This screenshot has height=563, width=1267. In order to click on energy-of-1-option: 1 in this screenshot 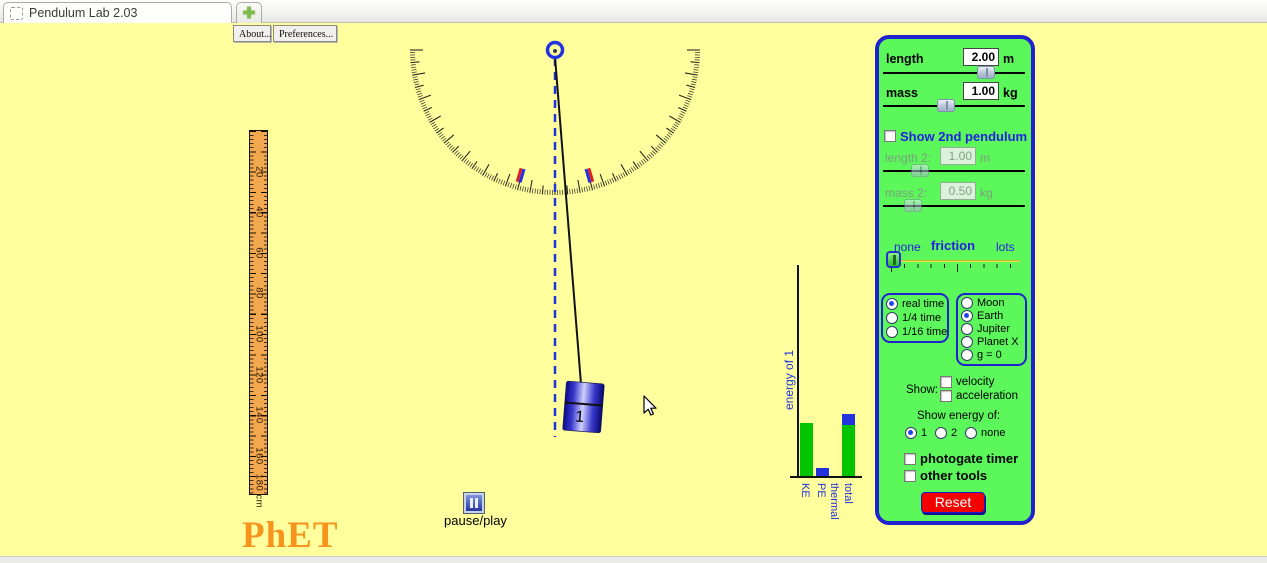, I will do `click(916, 433)`.